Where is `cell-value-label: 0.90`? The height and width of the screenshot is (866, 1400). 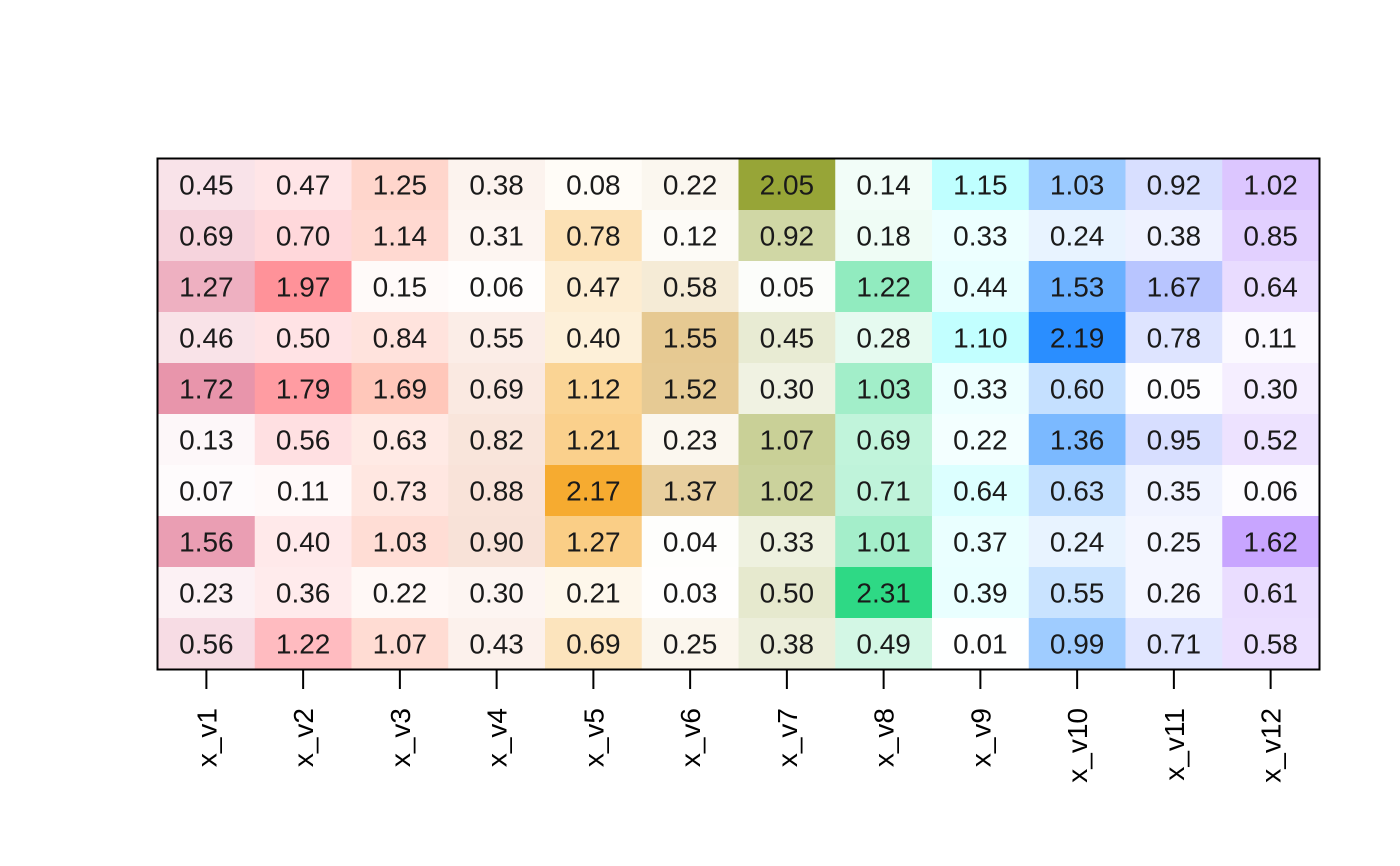
cell-value-label: 0.90 is located at coordinates (496, 542).